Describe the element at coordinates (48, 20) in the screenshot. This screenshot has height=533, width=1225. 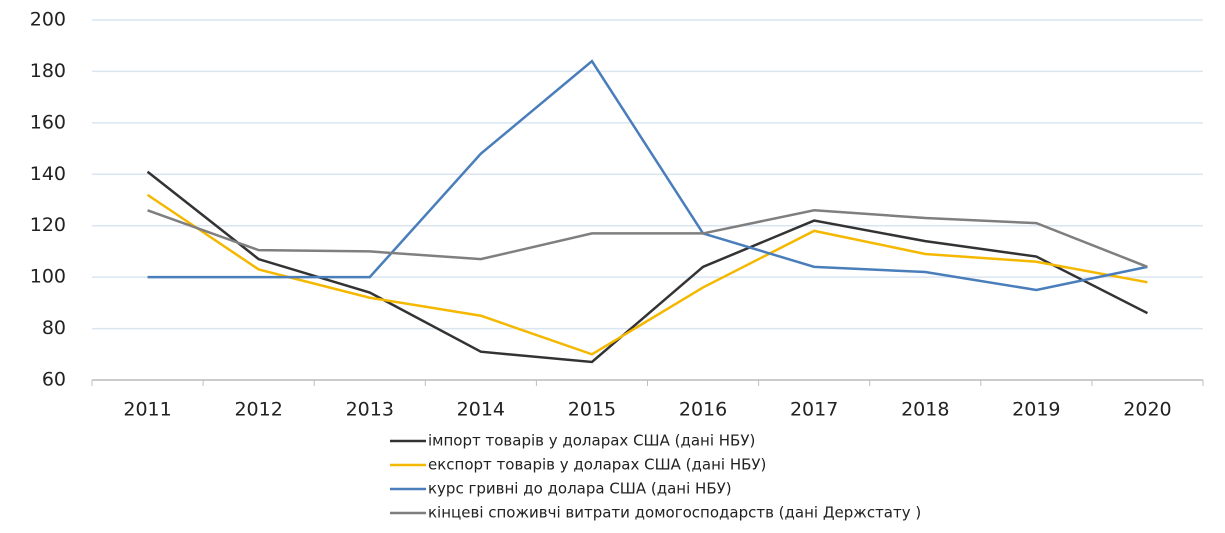
I see `y-tick-label: 200` at that location.